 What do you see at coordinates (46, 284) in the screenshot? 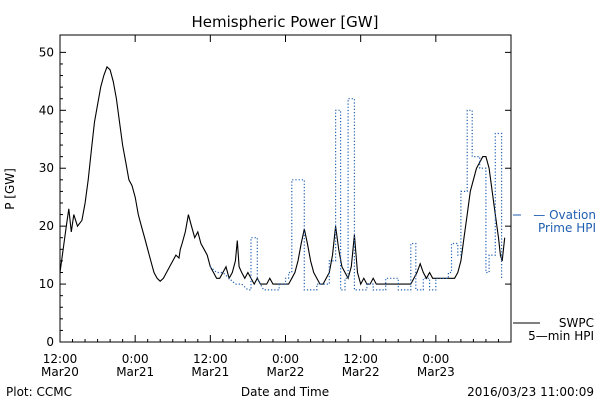
I see `y-tick-label: 10` at bounding box center [46, 284].